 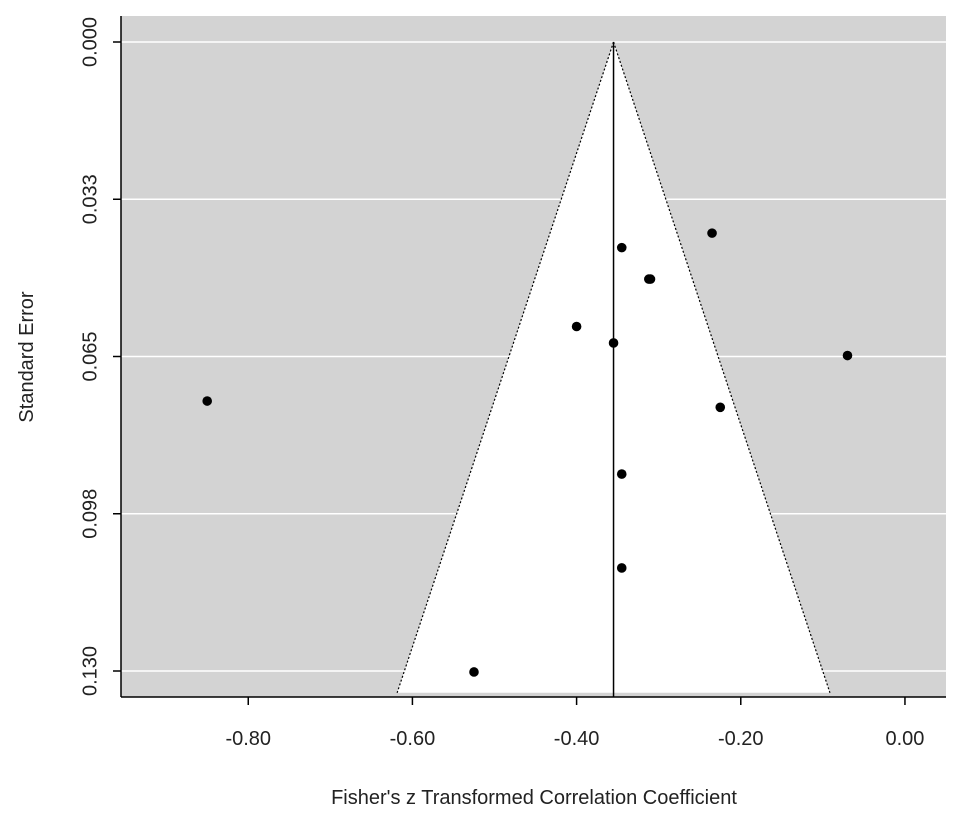 What do you see at coordinates (90, 356) in the screenshot?
I see `y-tick-label-2: 0.065` at bounding box center [90, 356].